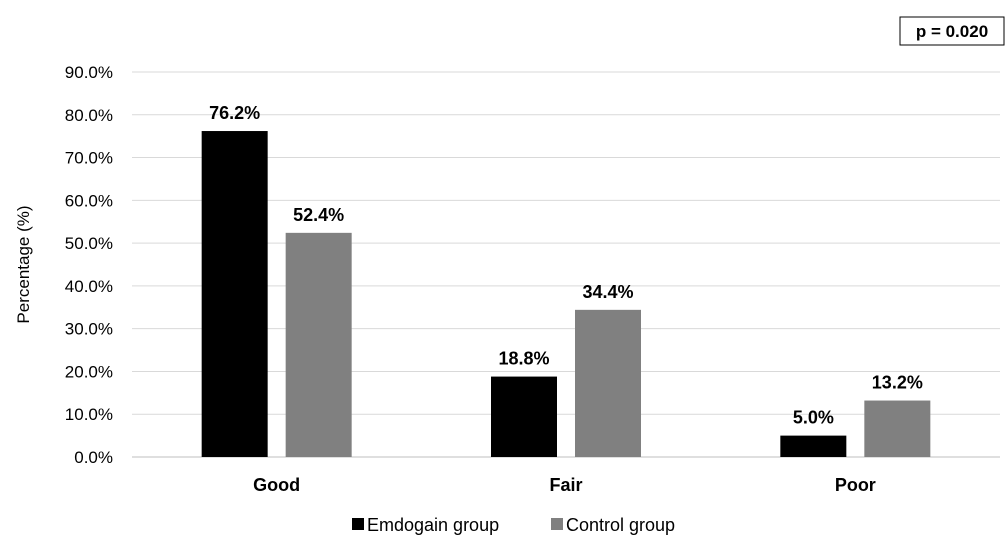 The image size is (1006, 538). I want to click on p-value-annotation: p = 0.020, so click(952, 31).